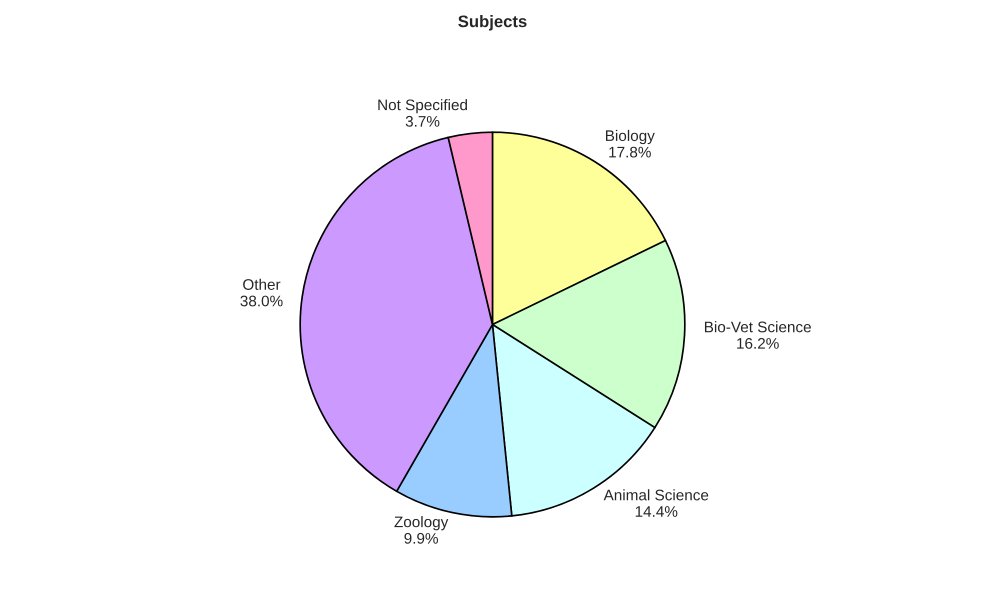  I want to click on slice-label: Zoology, so click(421, 523).